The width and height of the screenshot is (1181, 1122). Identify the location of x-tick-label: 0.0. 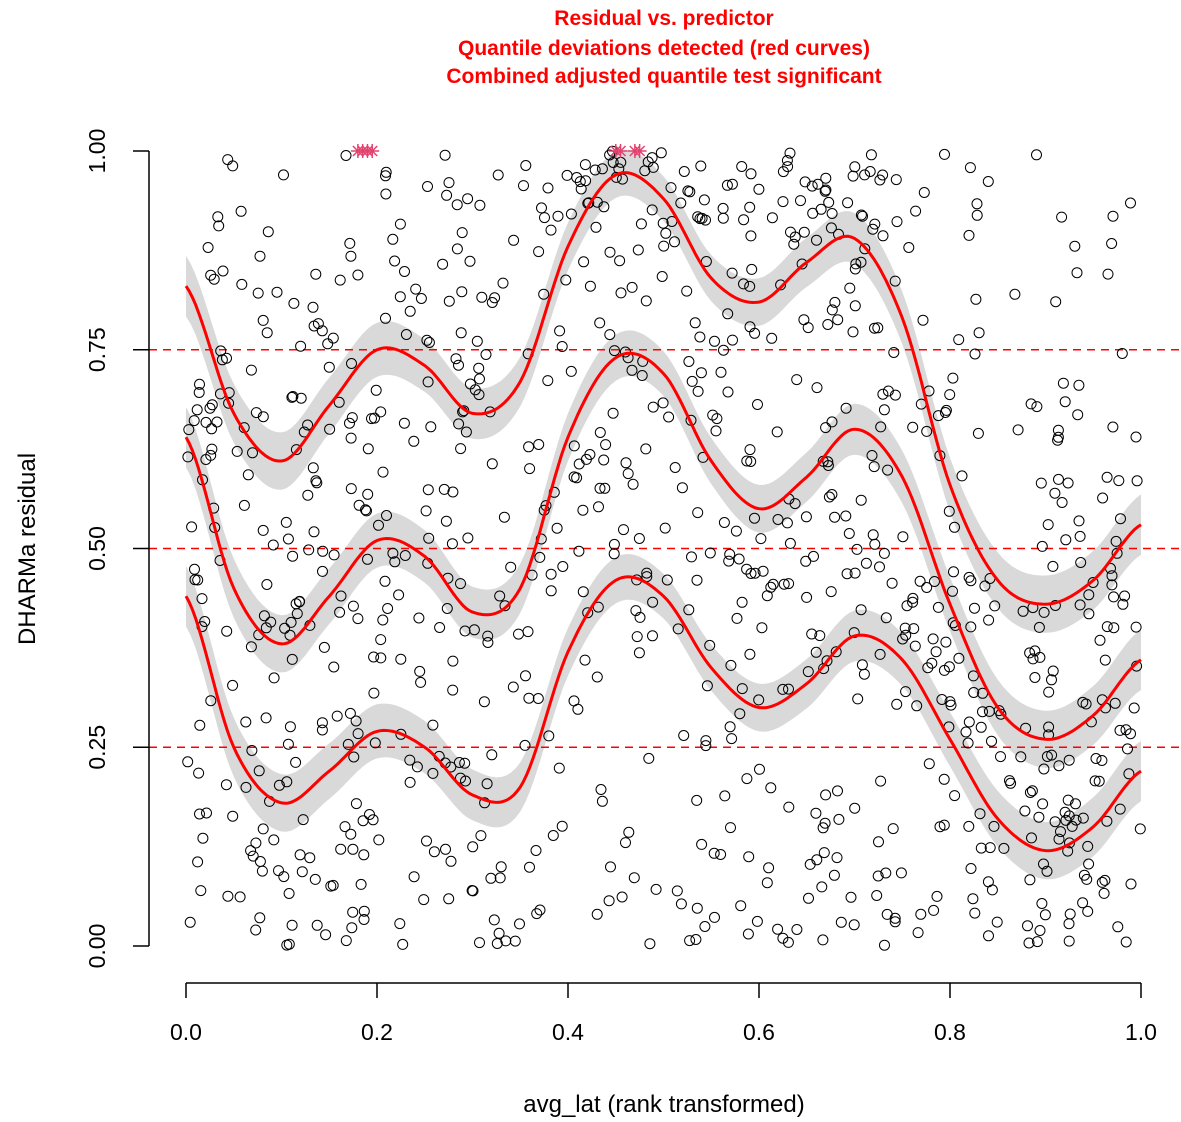
(186, 1032).